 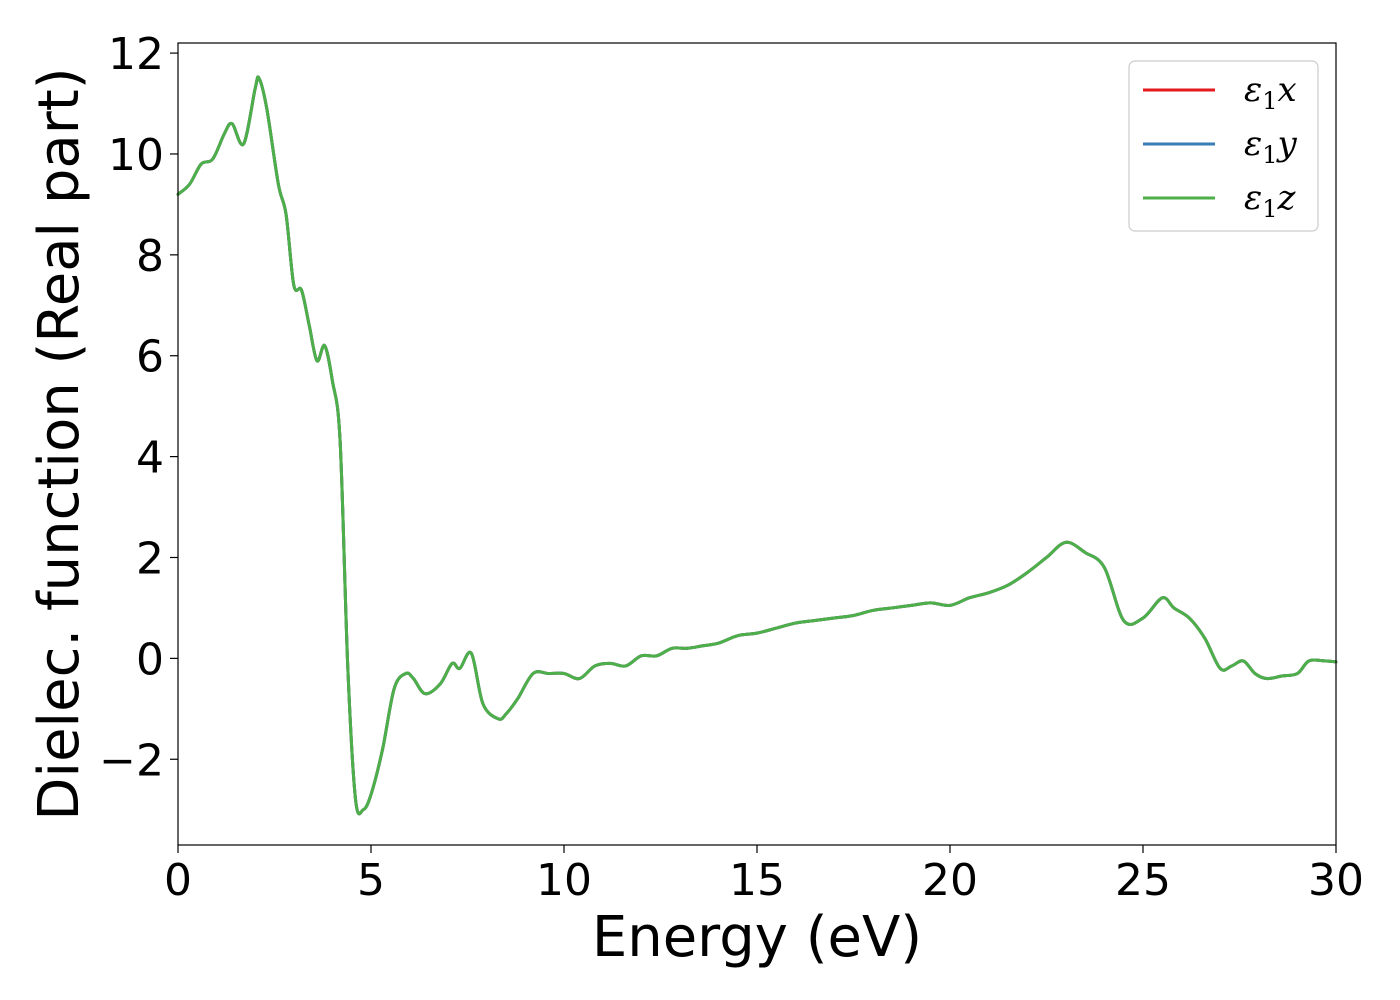 I want to click on y-tick-label: 8, so click(x=150, y=256).